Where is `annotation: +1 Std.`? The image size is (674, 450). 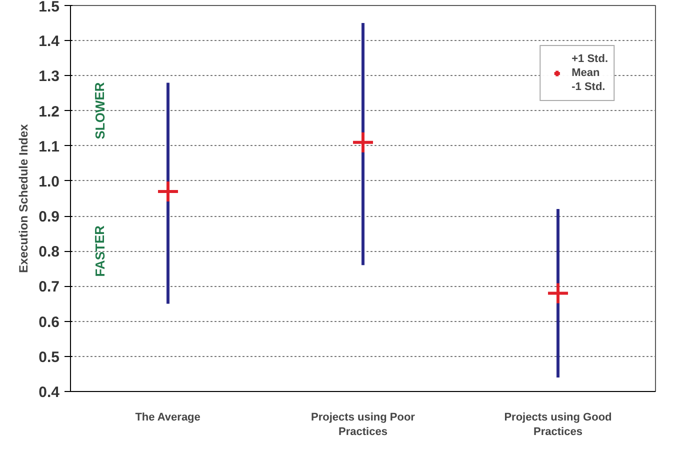 annotation: +1 Std. is located at coordinates (590, 59).